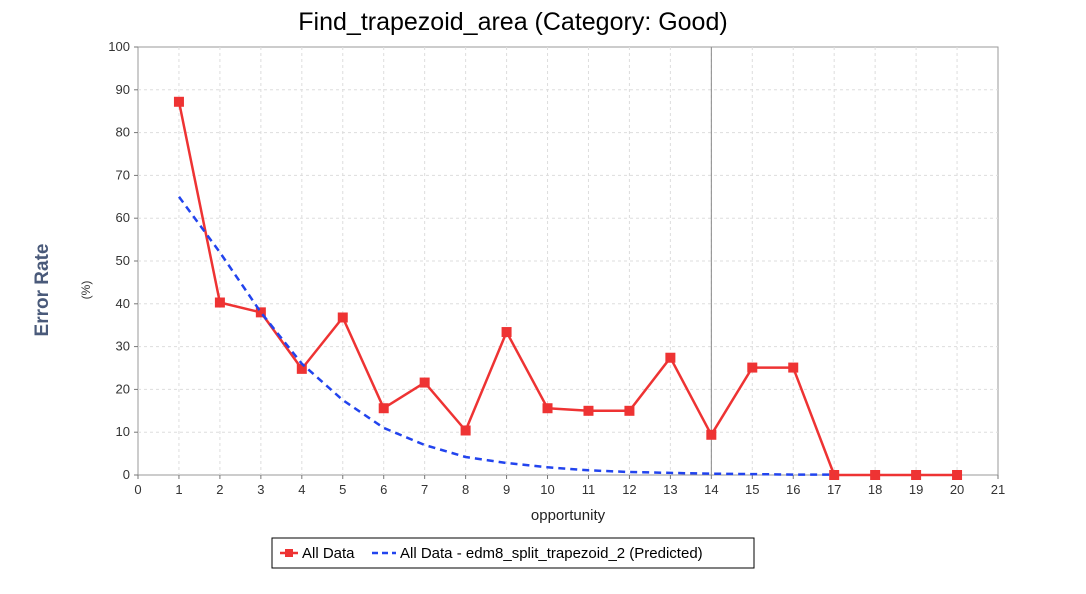  I want to click on x-tick-label: 2, so click(219, 489).